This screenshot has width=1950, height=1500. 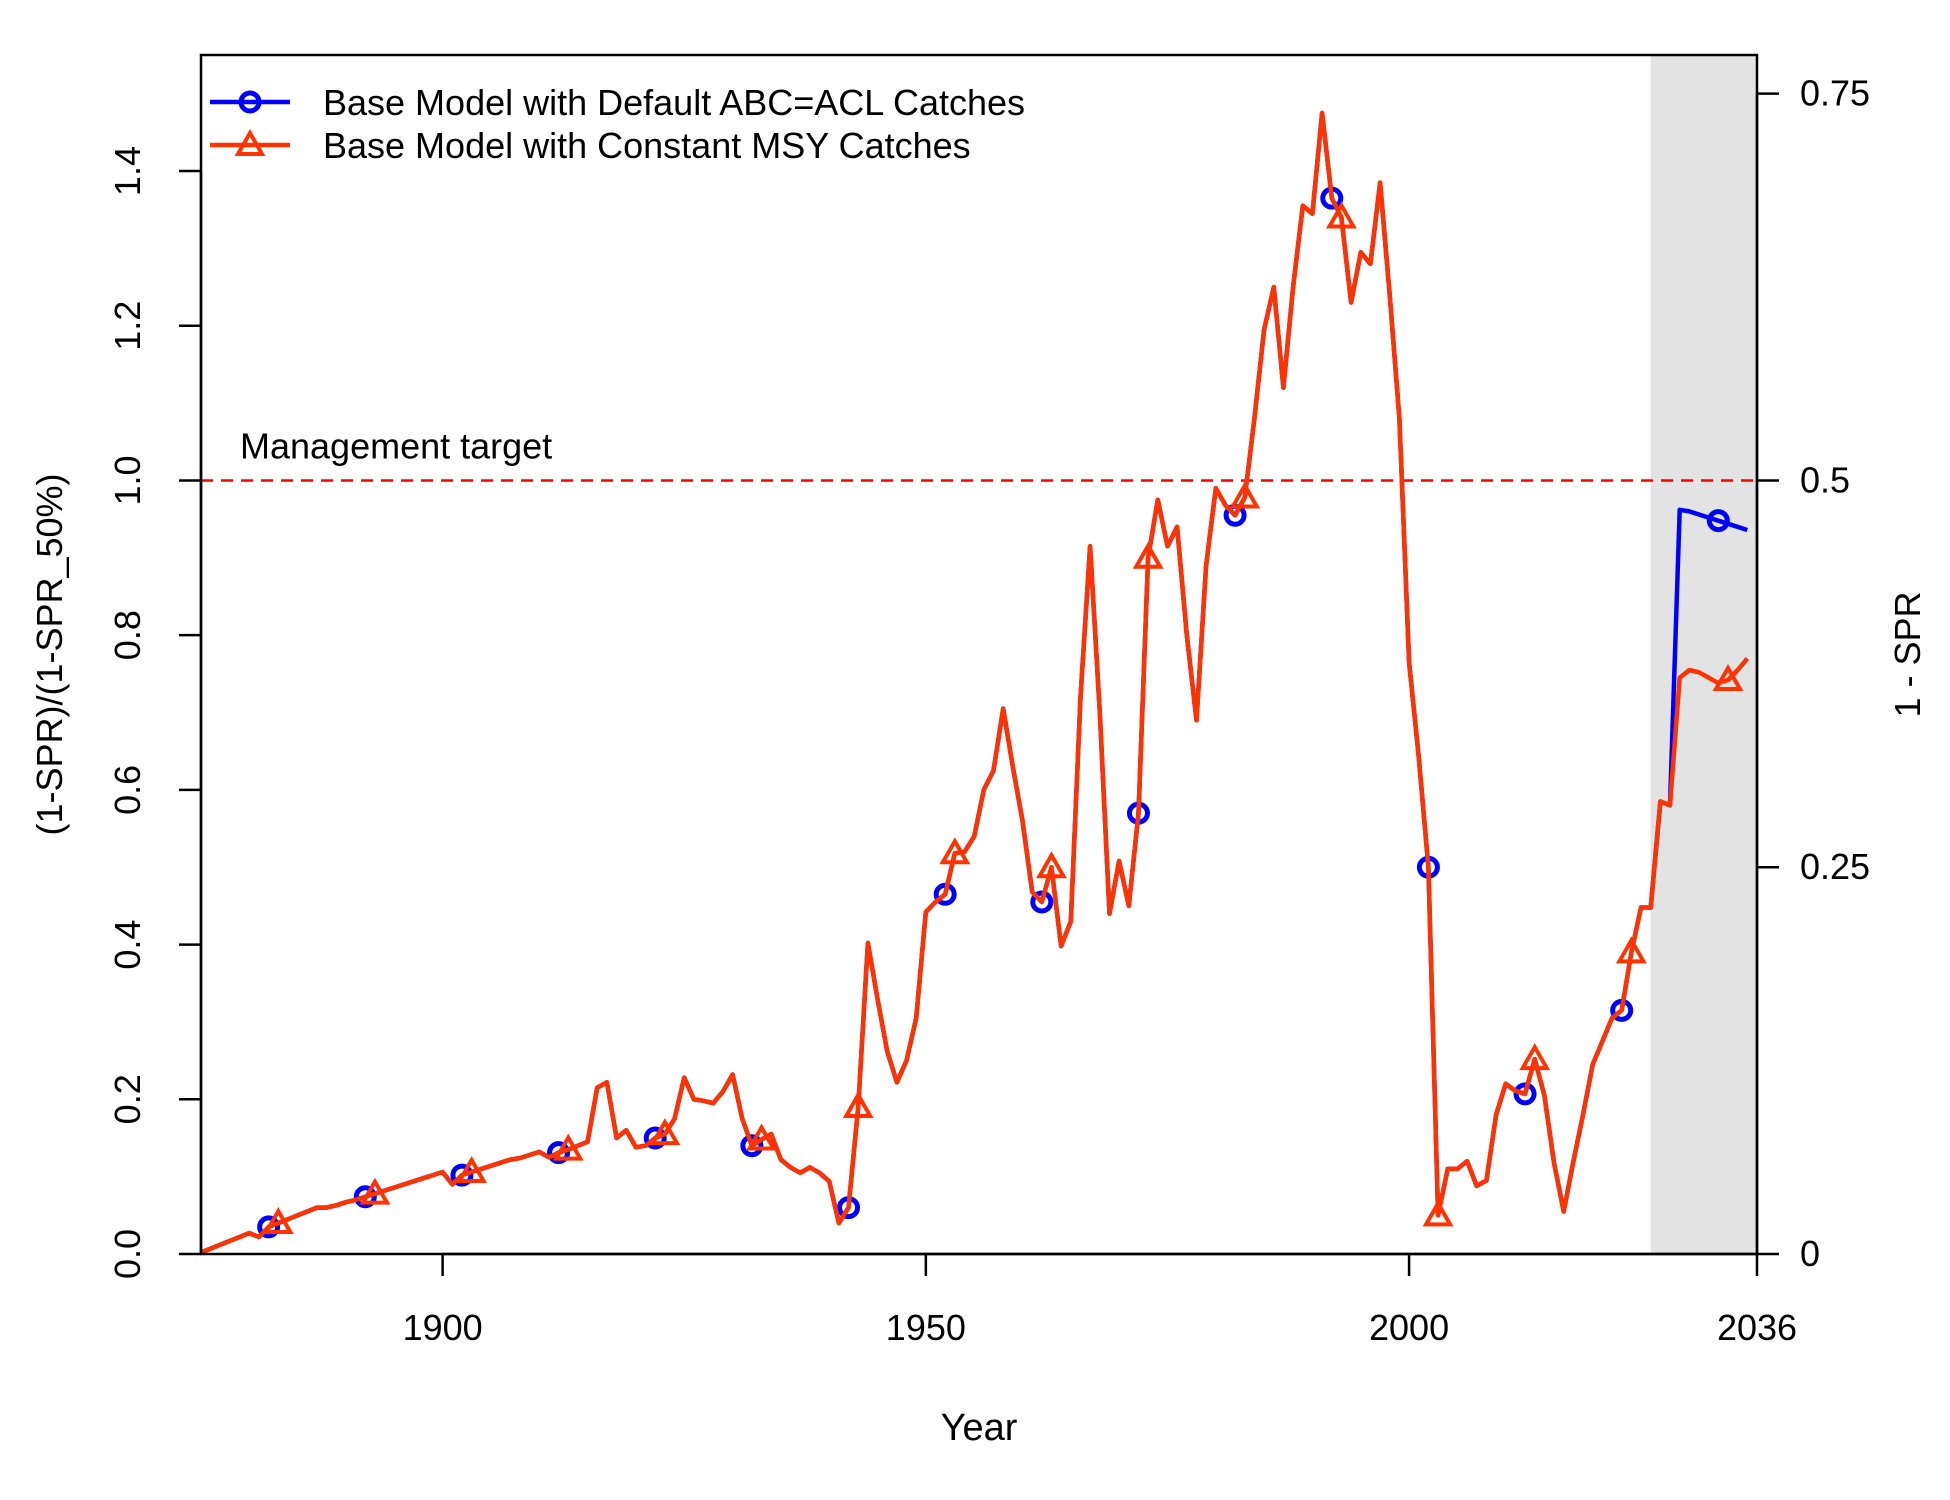 I want to click on y2-tick-label: 0.75, so click(x=1835, y=93).